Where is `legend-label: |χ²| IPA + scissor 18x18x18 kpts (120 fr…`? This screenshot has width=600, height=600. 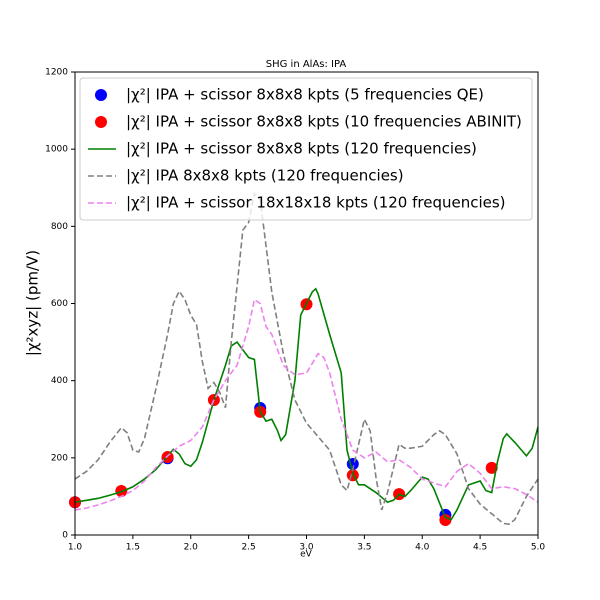 legend-label: |χ²| IPA + scissor 18x18x18 kpts (120 fr… is located at coordinates (316, 203).